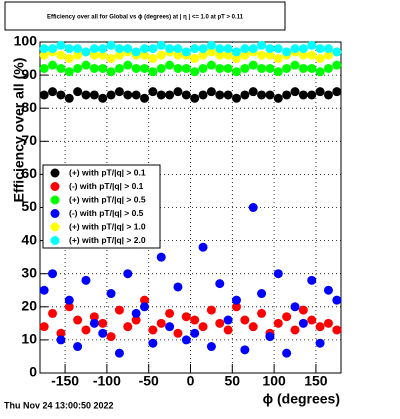  Describe the element at coordinates (26, 41) in the screenshot. I see `y-tick-label: 100` at that location.